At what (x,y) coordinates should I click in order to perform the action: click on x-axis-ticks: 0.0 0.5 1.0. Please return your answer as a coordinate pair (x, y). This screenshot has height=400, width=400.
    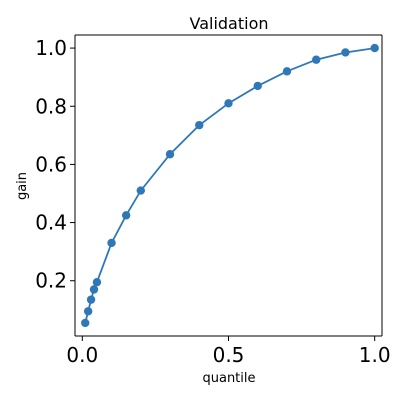
    Looking at the image, I should click on (228, 351).